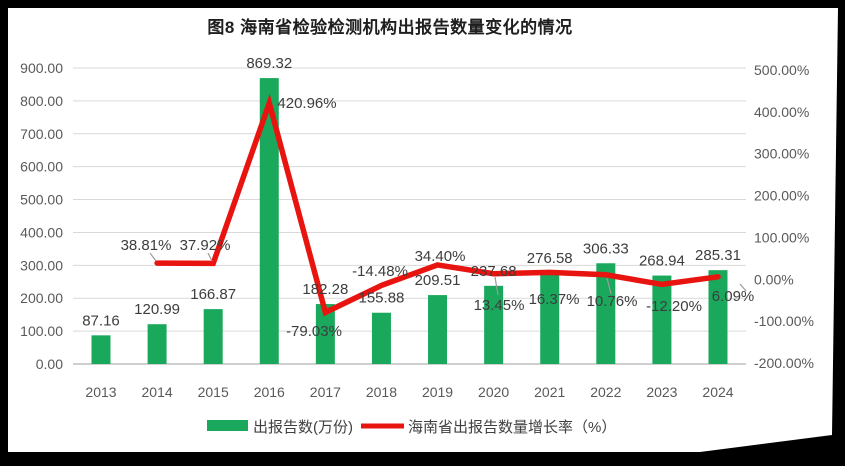 This screenshot has height=466, width=845. I want to click on legend-bar-label: 出报告数(万份), so click(303, 427).